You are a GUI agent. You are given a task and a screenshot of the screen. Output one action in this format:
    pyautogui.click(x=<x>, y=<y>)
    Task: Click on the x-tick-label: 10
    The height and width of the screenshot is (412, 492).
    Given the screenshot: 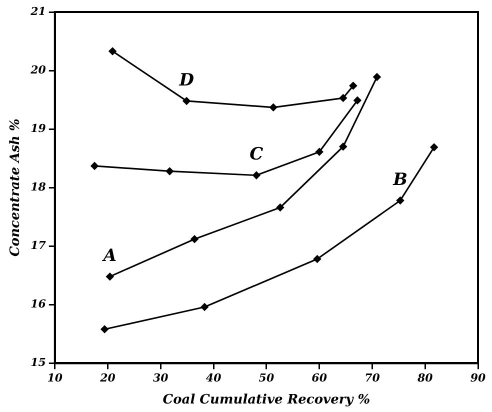 What is the action you would take?
    pyautogui.click(x=55, y=378)
    